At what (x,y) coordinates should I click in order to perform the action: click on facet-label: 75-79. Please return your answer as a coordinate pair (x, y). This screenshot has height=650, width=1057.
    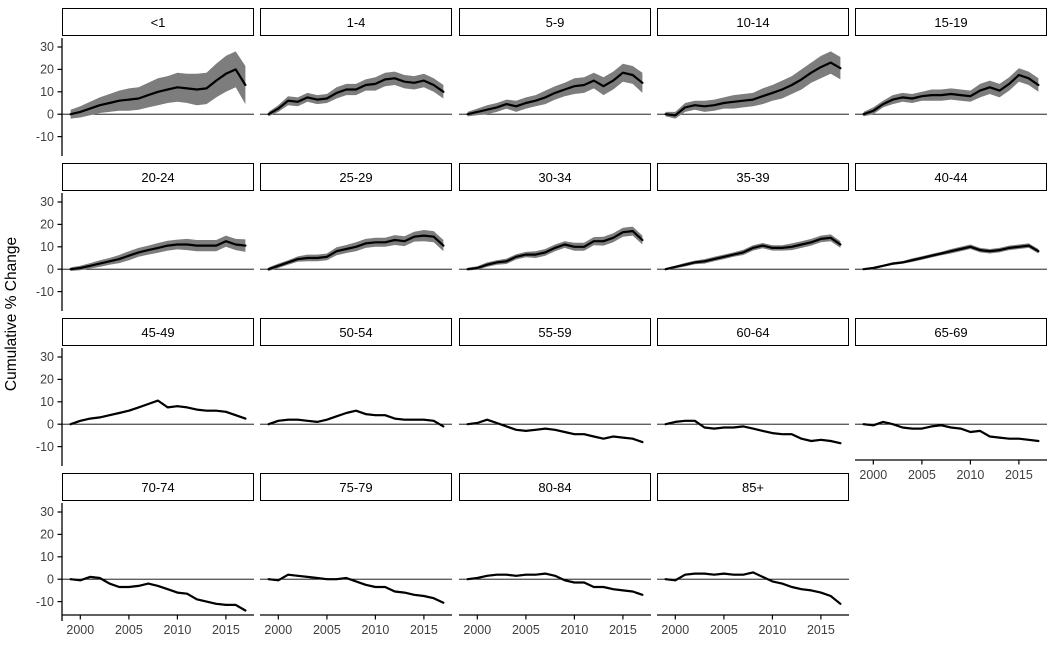
    Looking at the image, I should click on (356, 487).